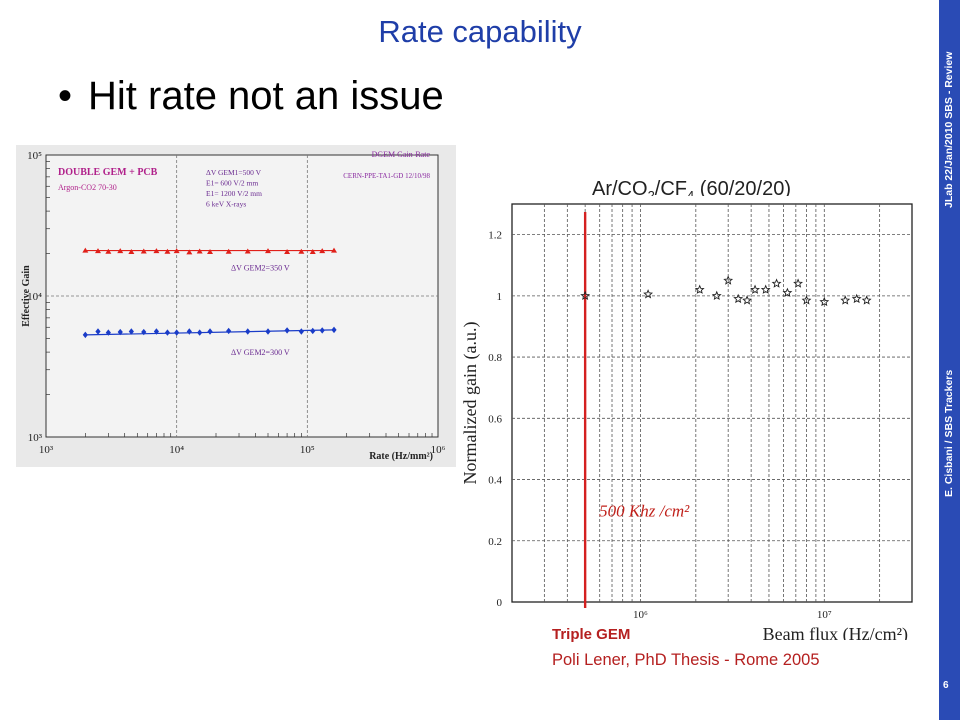 The width and height of the screenshot is (960, 720). What do you see at coordinates (35, 438) in the screenshot?
I see `y-tick-label: 10³` at bounding box center [35, 438].